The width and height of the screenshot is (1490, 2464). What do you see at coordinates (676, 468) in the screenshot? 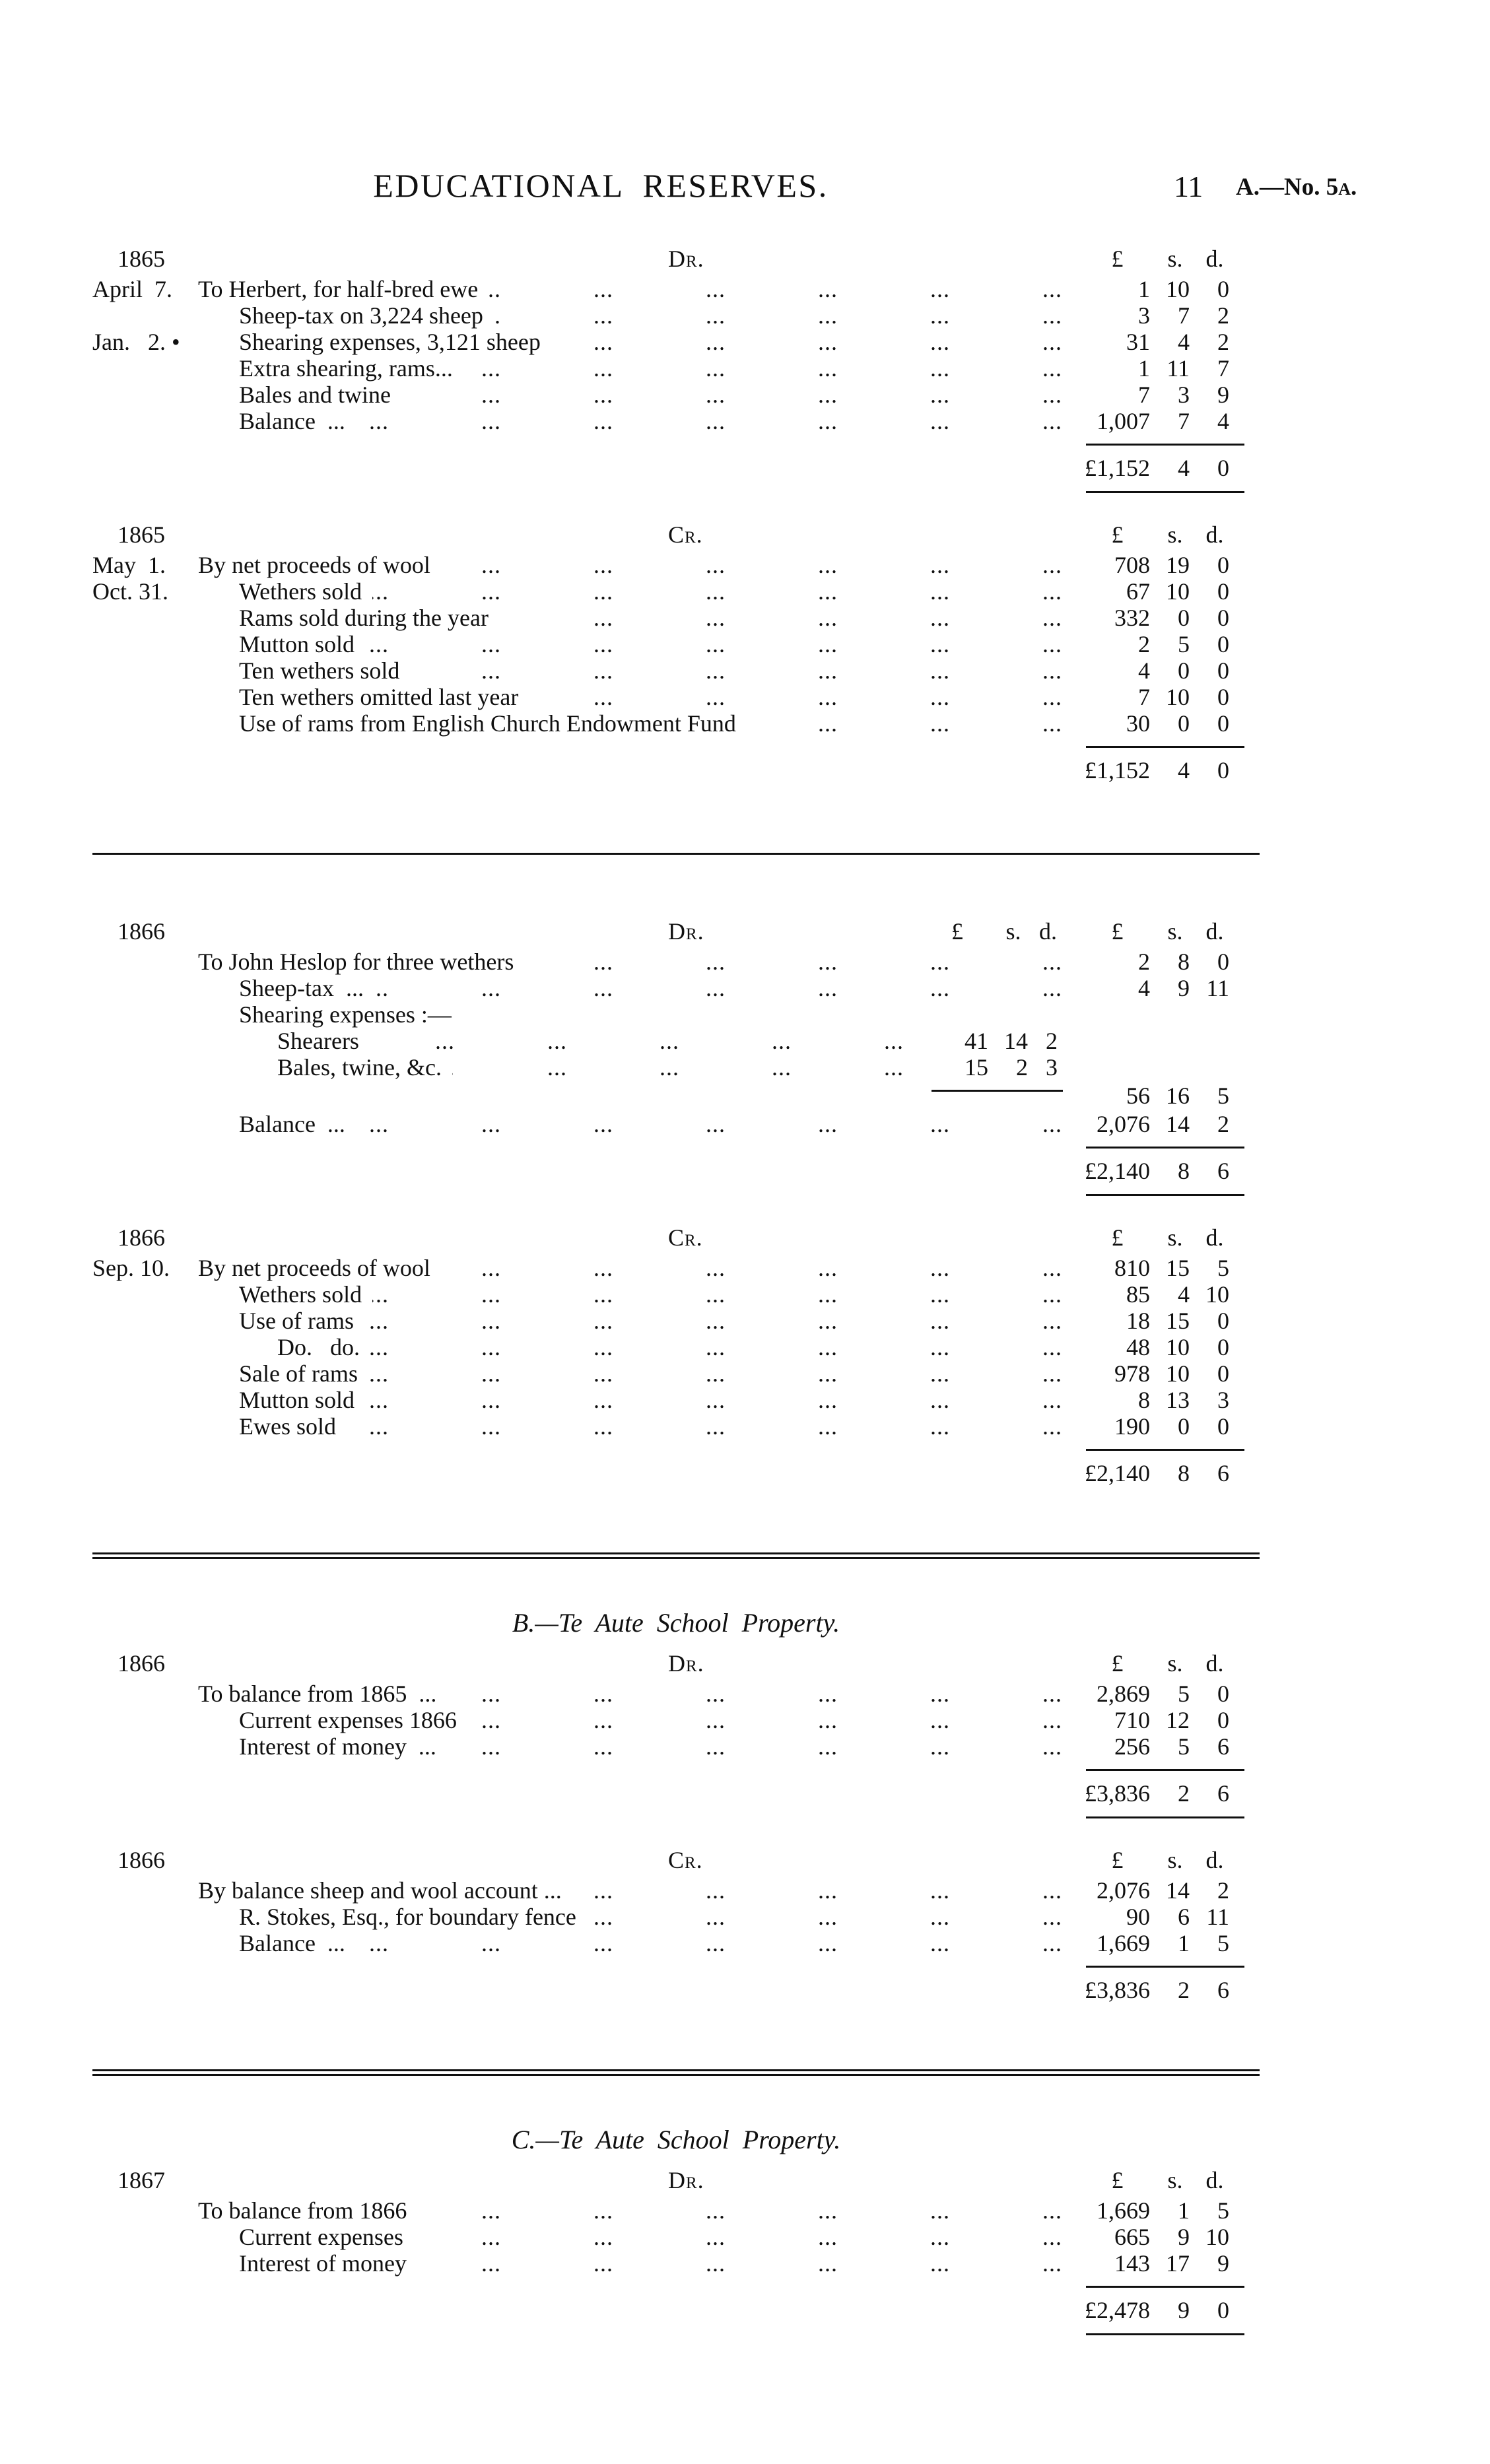
I see `total-row: £1,152 4 0` at bounding box center [676, 468].